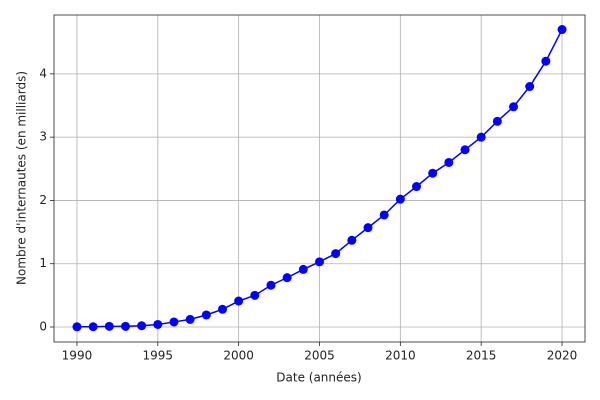 The height and width of the screenshot is (400, 600). Describe the element at coordinates (400, 356) in the screenshot. I see `x-tick-label: 2010` at that location.